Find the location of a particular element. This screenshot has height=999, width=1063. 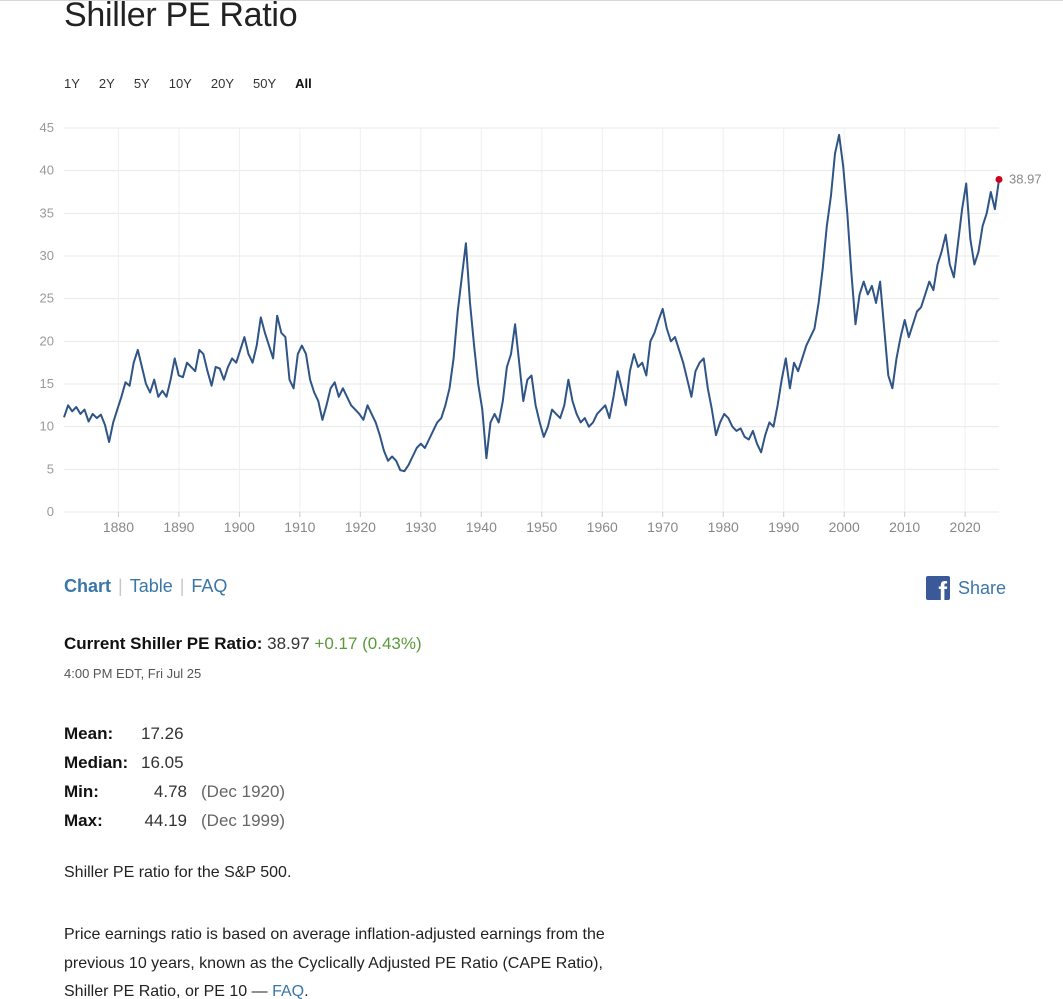

stat-value: 4.78 is located at coordinates (170, 791).